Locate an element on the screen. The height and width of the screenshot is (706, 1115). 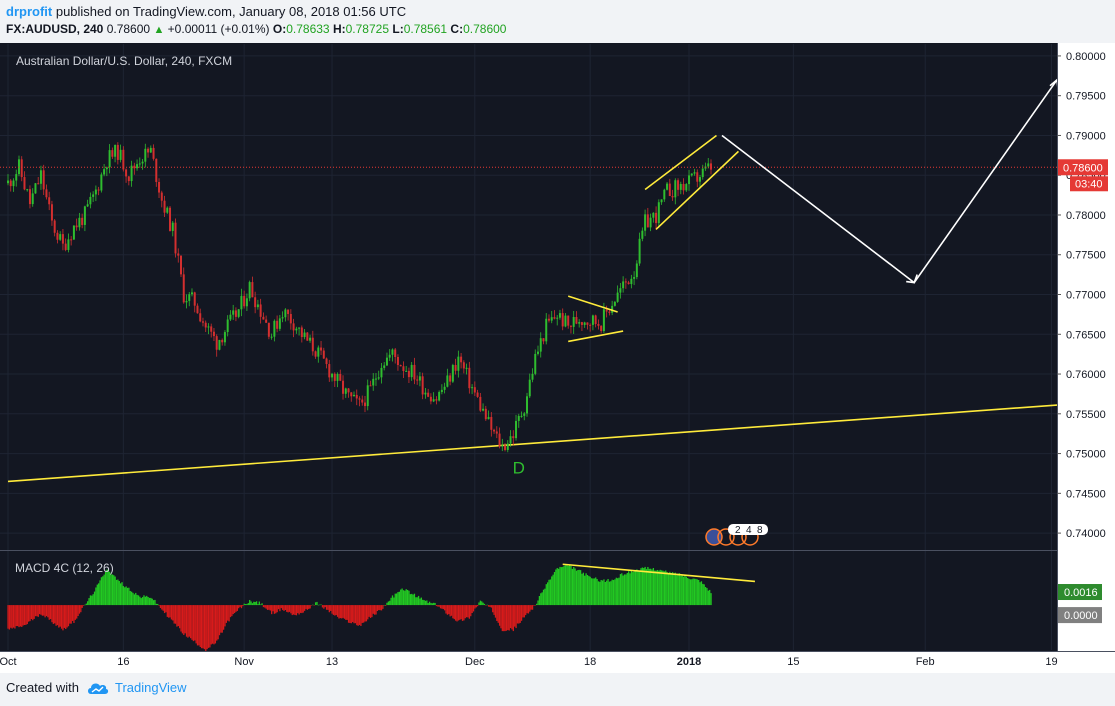
time-axis: Oct 16 Nov 13 Dec 18 2018 15 Feb 19 is located at coordinates (557, 662).